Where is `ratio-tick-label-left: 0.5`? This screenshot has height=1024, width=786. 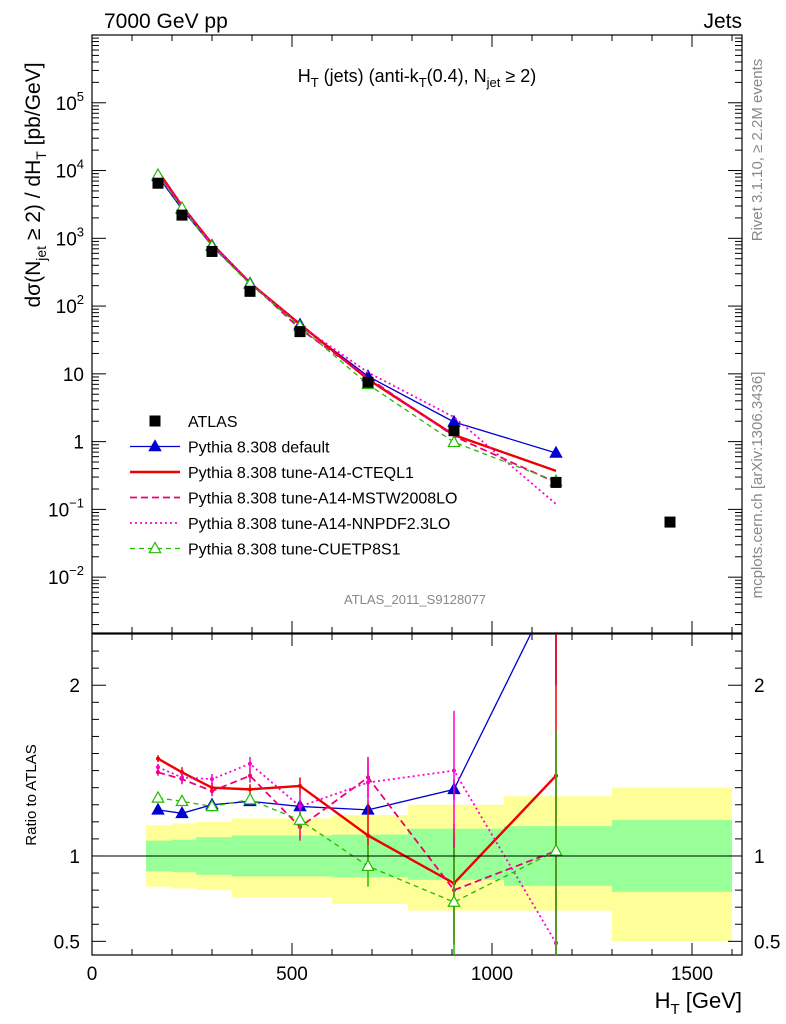
ratio-tick-label-left: 0.5 is located at coordinates (67, 942).